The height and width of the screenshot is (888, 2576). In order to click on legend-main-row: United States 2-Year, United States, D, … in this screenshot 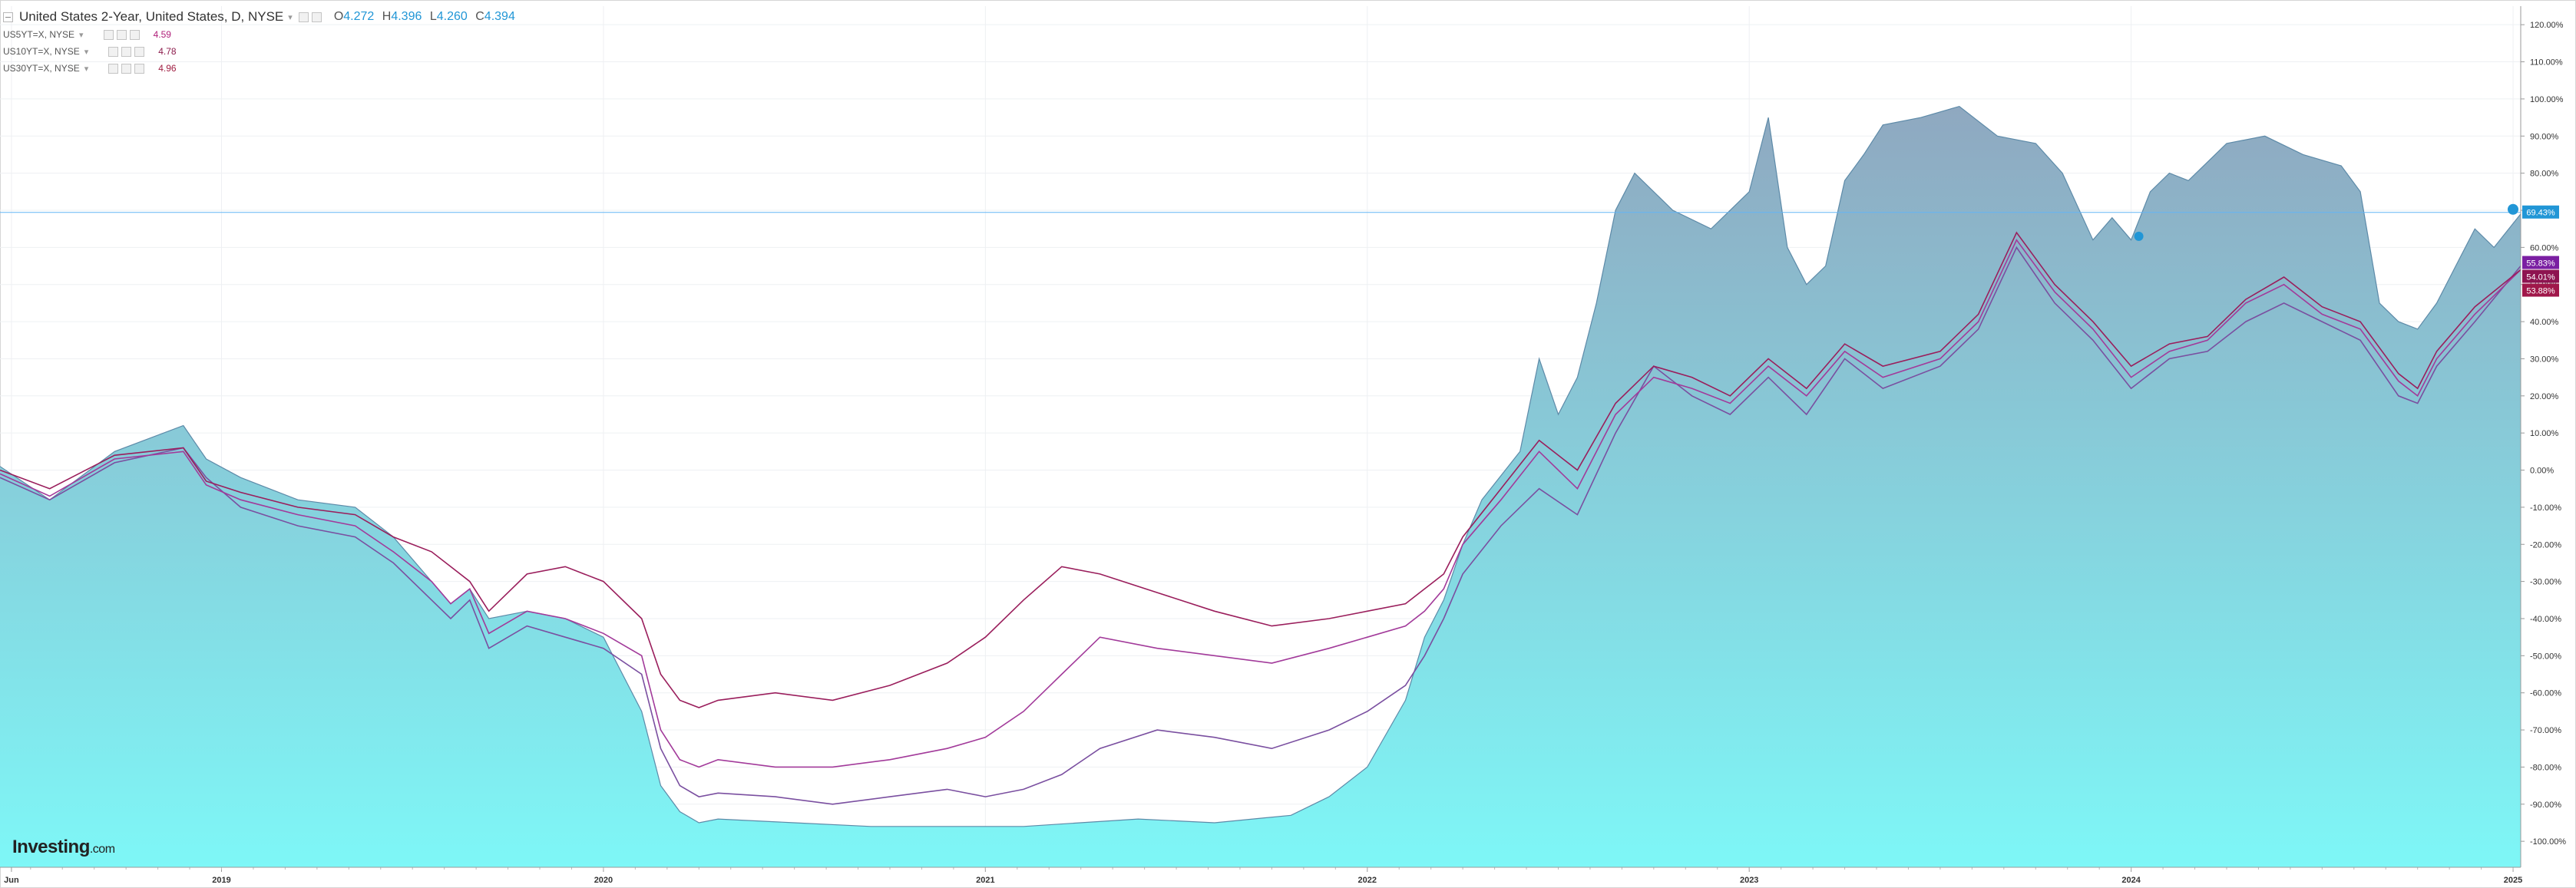, I will do `click(259, 17)`.